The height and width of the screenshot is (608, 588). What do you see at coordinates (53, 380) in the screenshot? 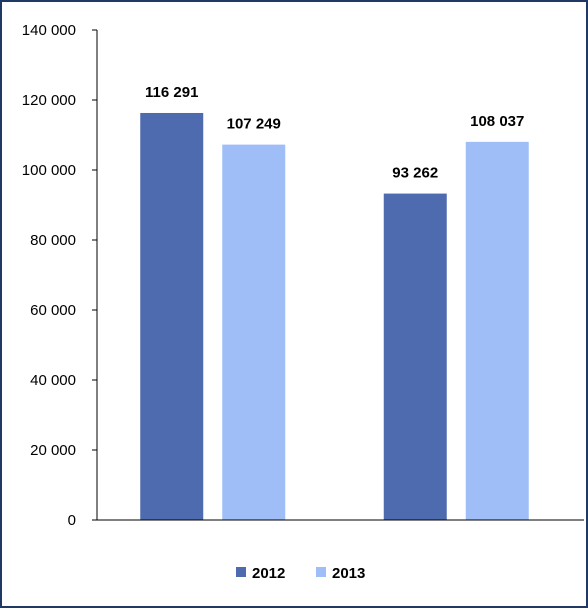
I see `y-tick-label: 40 000` at bounding box center [53, 380].